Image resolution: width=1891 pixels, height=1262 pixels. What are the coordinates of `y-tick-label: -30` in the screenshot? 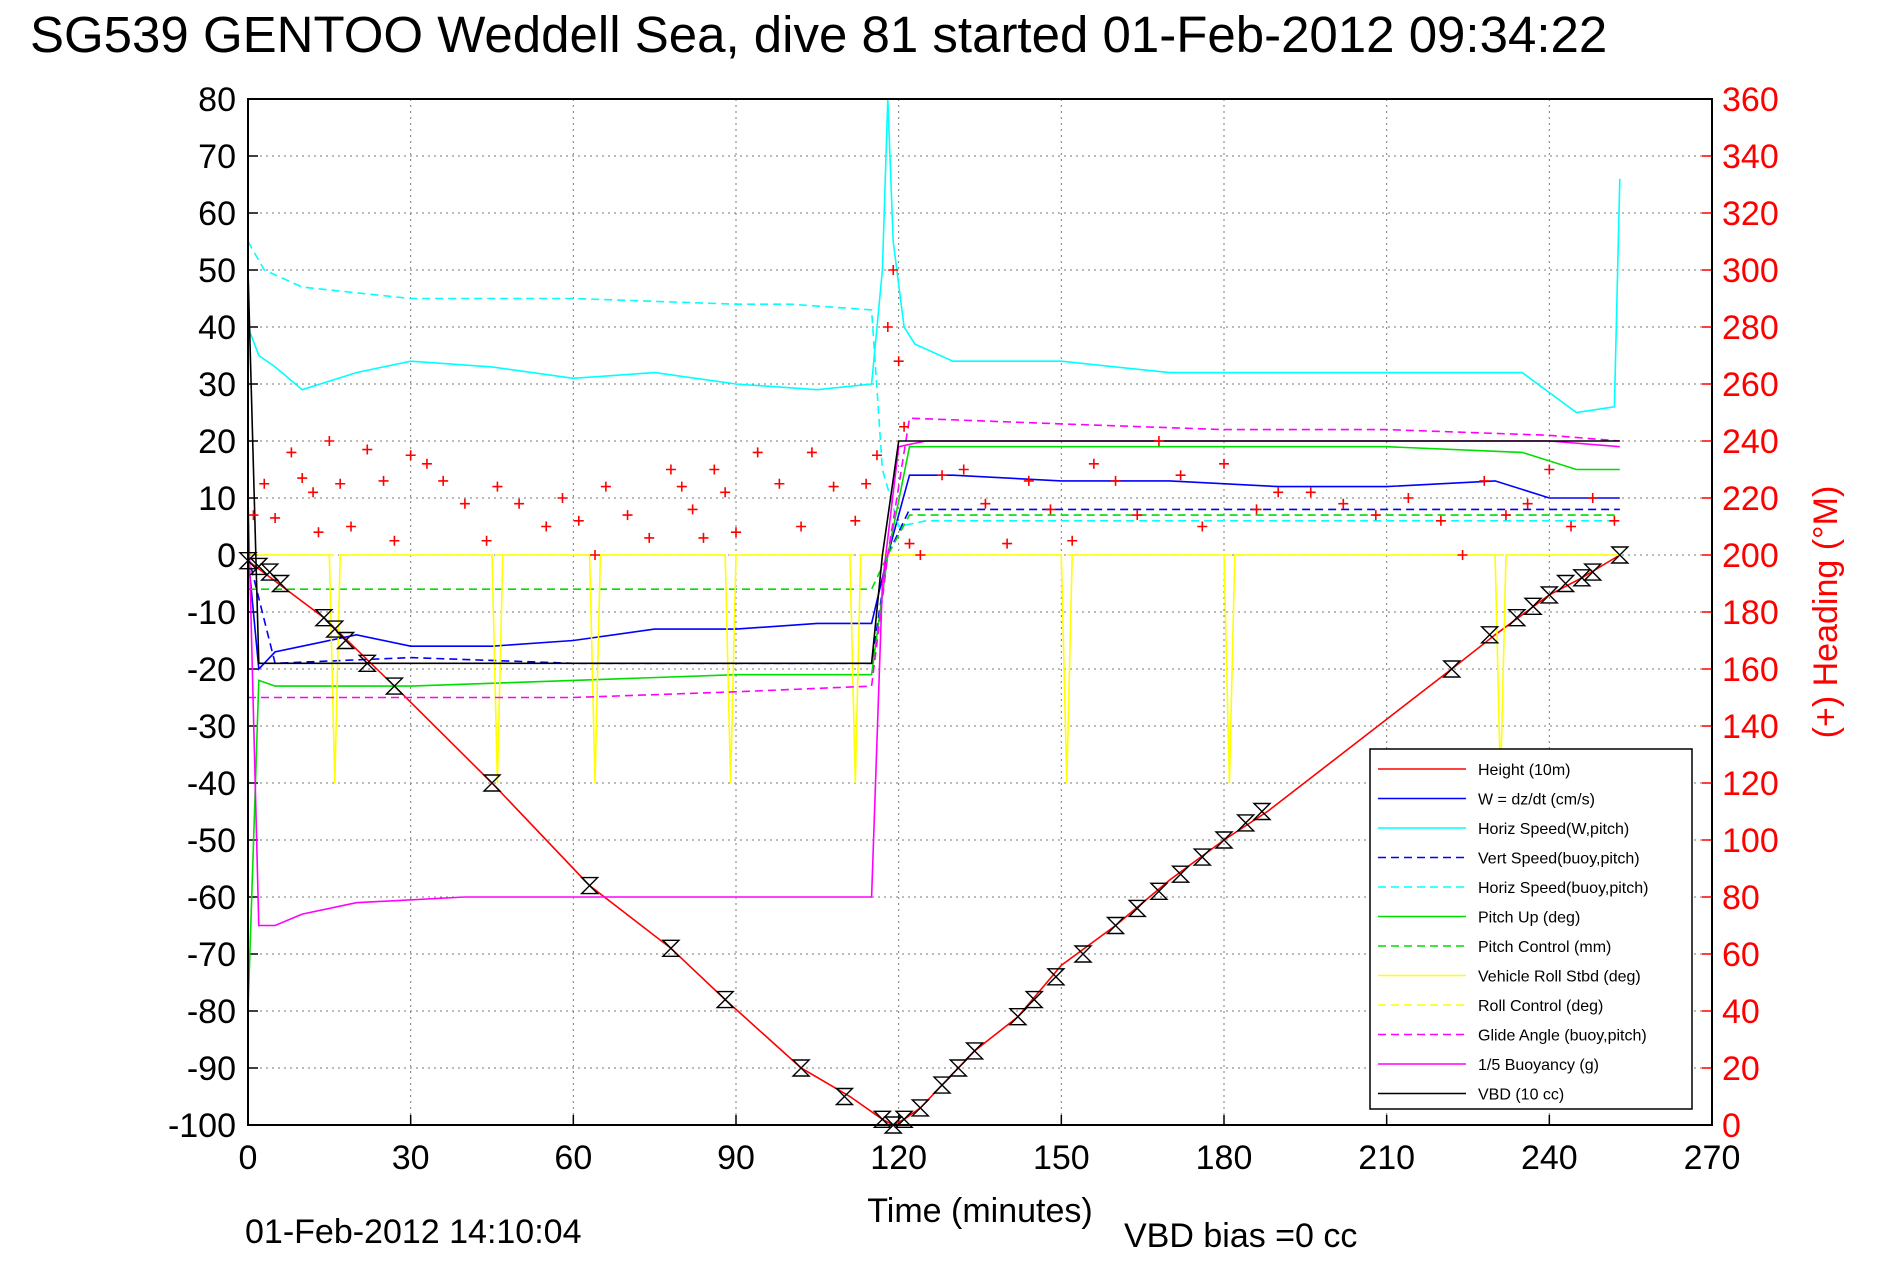 It's located at (211, 727).